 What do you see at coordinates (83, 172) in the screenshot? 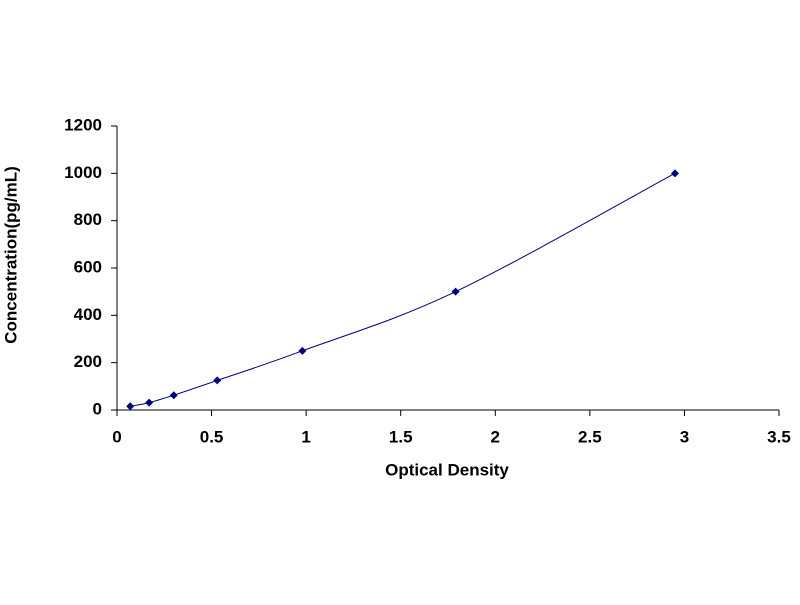
I see `y-tick-label: 1000` at bounding box center [83, 172].